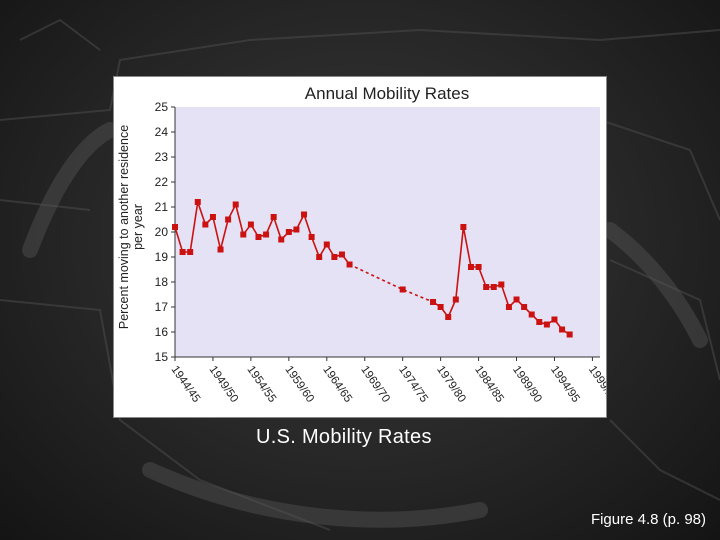  I want to click on y-tick-label: 24, so click(162, 132).